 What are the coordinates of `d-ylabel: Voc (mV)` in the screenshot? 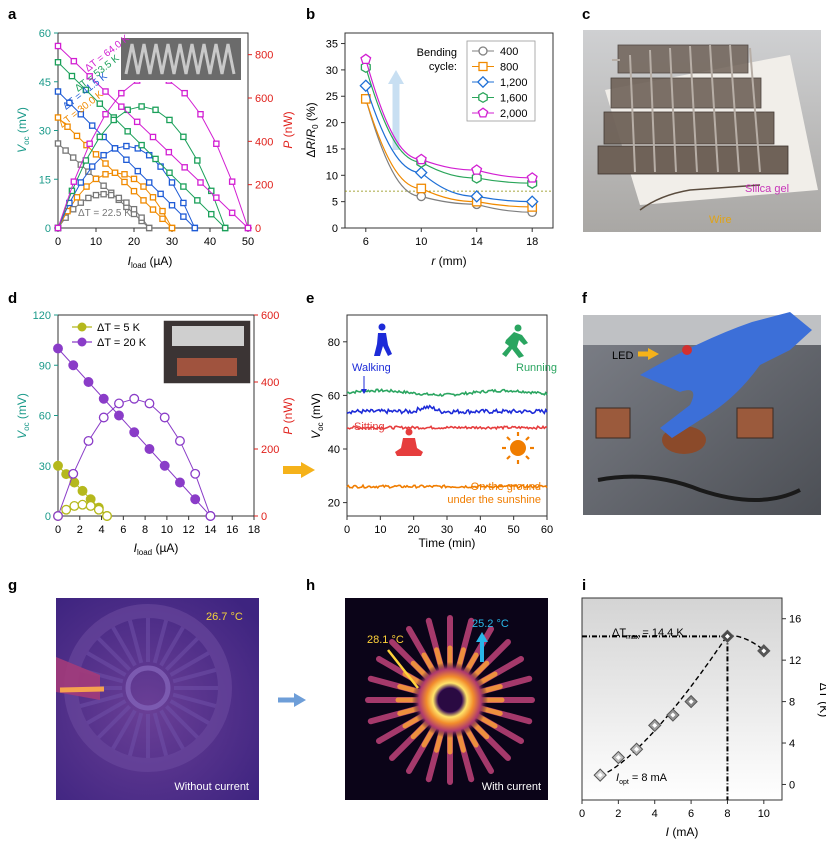 It's located at (23, 416).